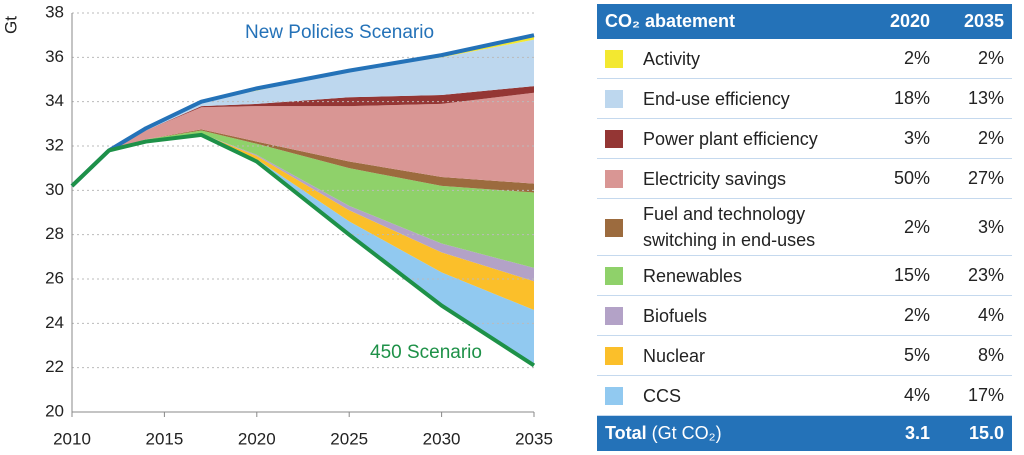 This screenshot has height=455, width=1024. Describe the element at coordinates (54, 366) in the screenshot. I see `y-tick-label: 22` at that location.